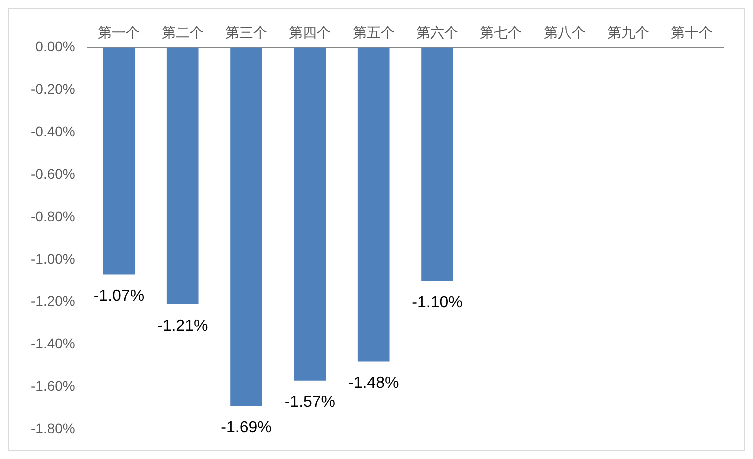  What do you see at coordinates (53, 386) in the screenshot?
I see `y-tick-label: -1.60%` at bounding box center [53, 386].